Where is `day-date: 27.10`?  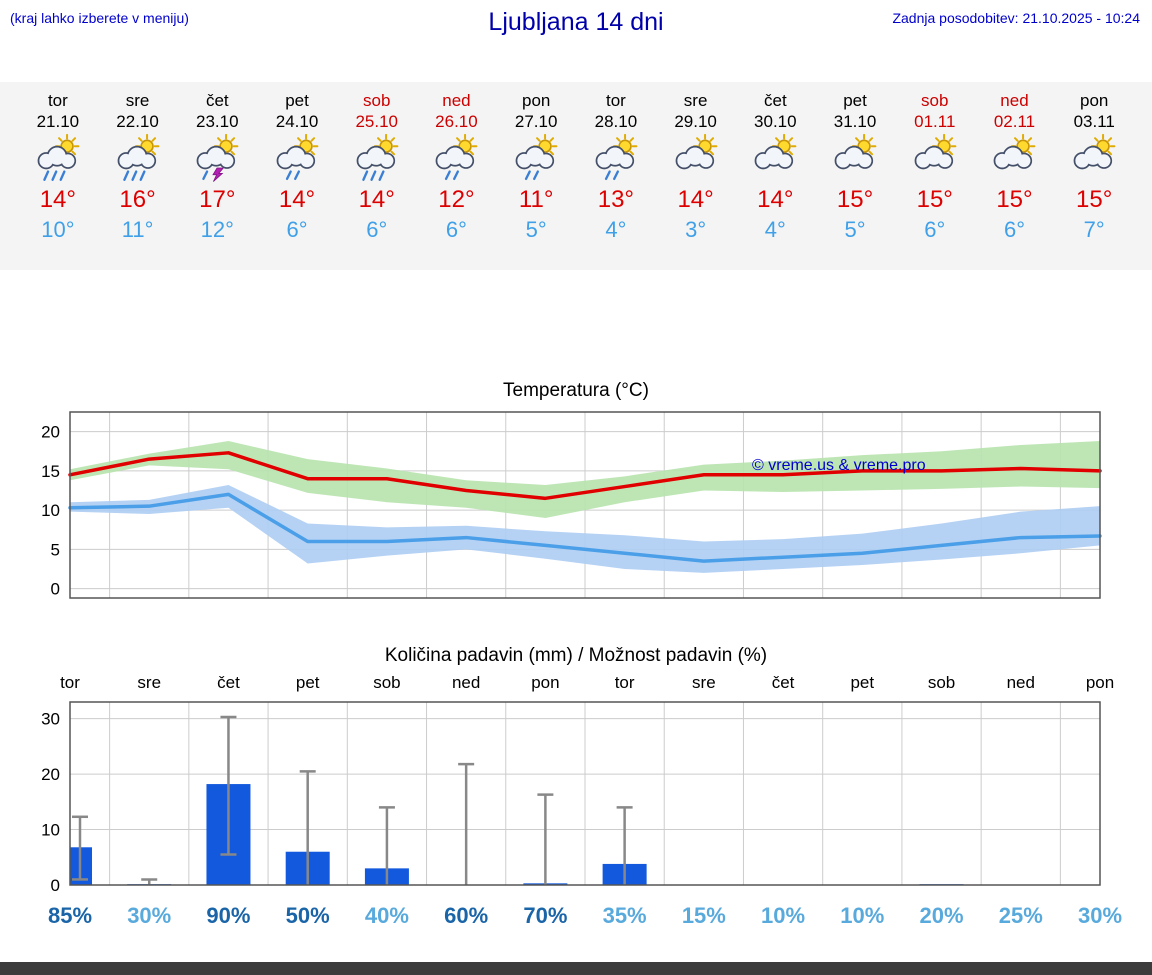
day-date: 27.10 is located at coordinates (536, 121).